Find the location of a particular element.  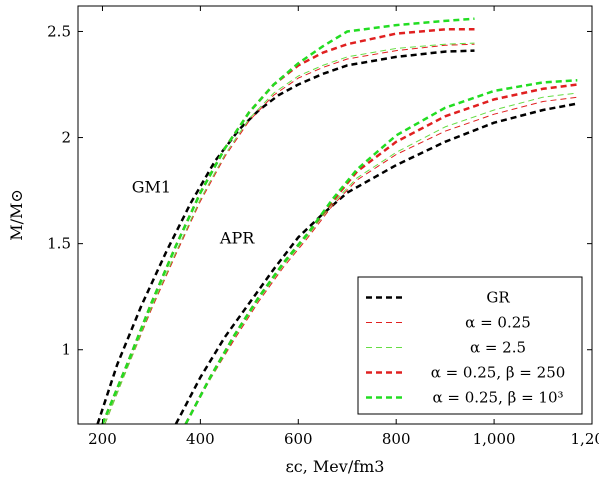

legend-label: α = 0.25, β = 250 is located at coordinates (498, 373).